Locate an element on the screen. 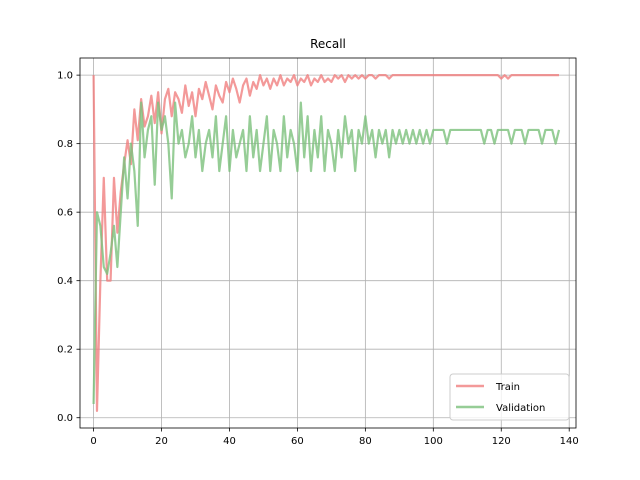  y-tick-label: 1.0 is located at coordinates (65, 76).